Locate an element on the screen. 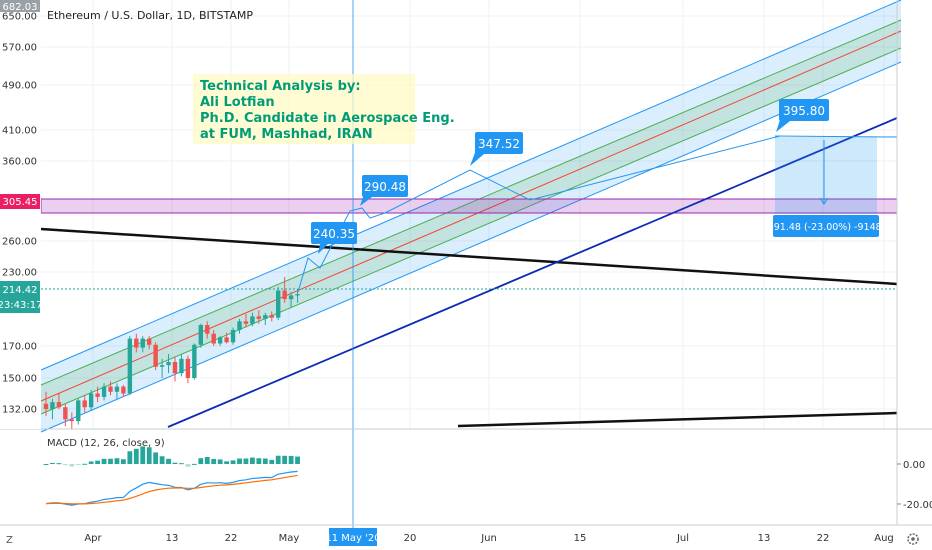 The width and height of the screenshot is (932, 550). last-price-tag: 214.42 23:43:17 is located at coordinates (21, 297).